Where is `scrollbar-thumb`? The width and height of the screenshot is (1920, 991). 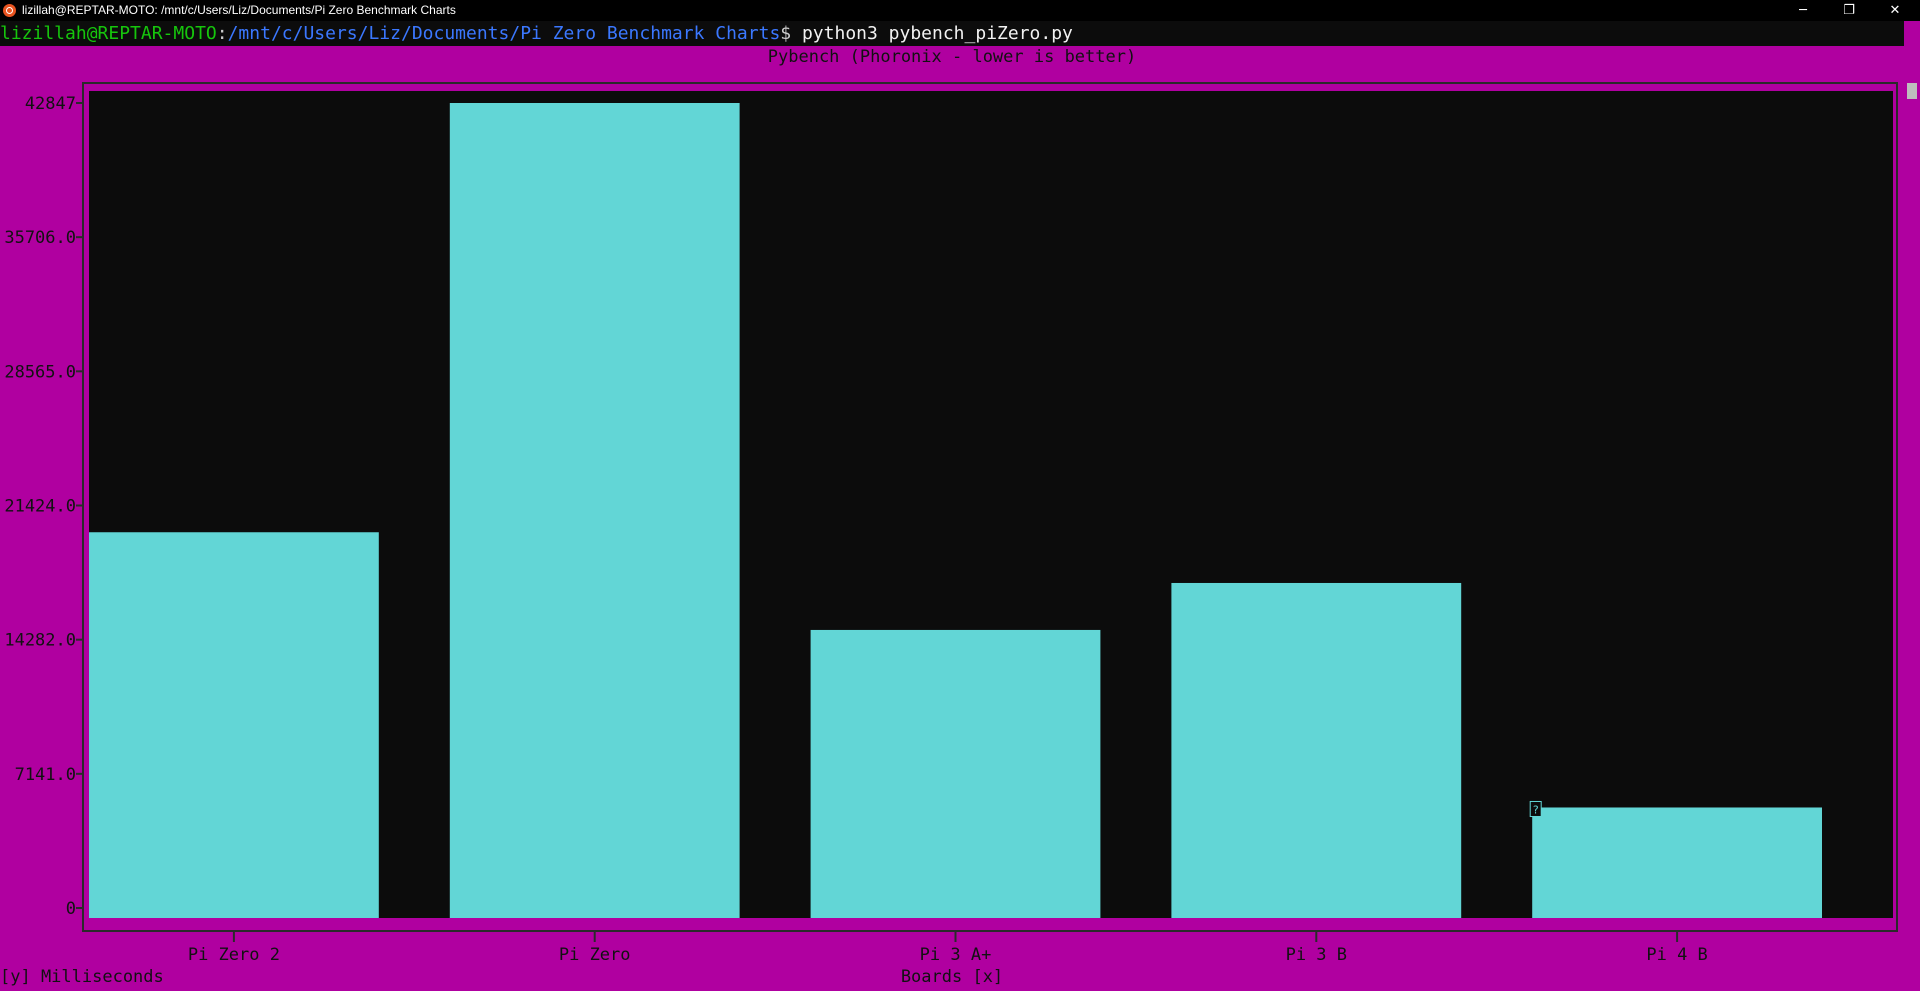
scrollbar-thumb is located at coordinates (1912, 91).